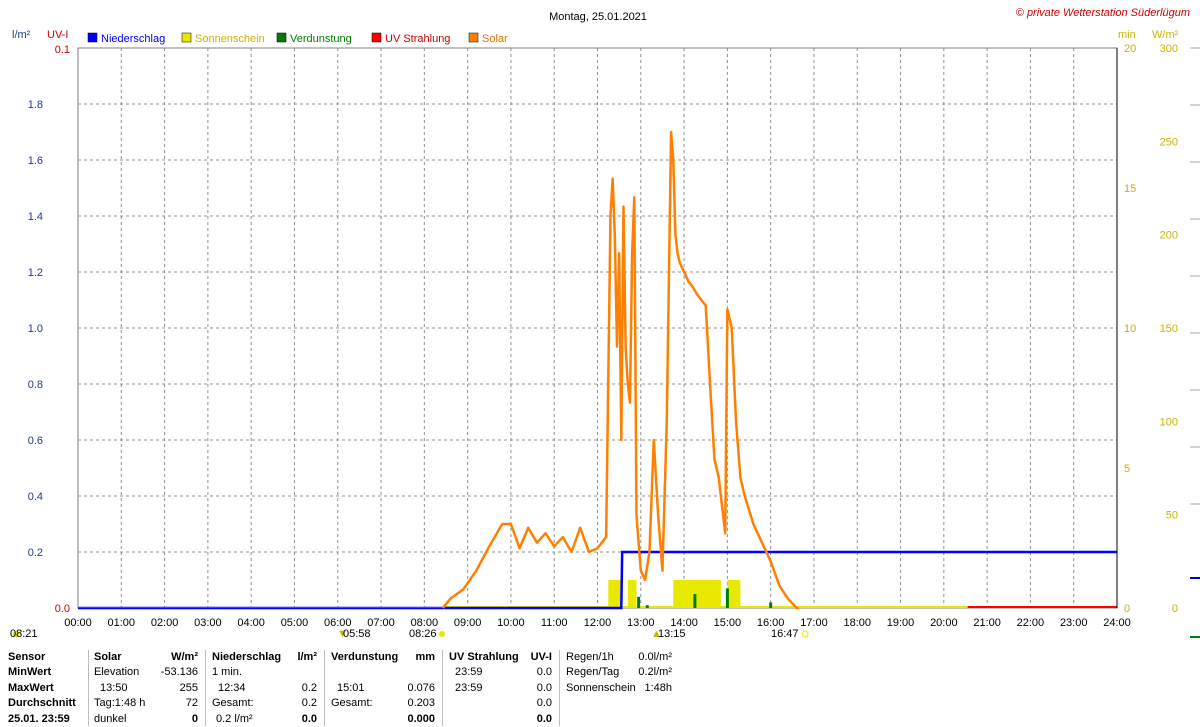 The height and width of the screenshot is (727, 1200). I want to click on stats-rain-label: Regen/1h, so click(590, 657).